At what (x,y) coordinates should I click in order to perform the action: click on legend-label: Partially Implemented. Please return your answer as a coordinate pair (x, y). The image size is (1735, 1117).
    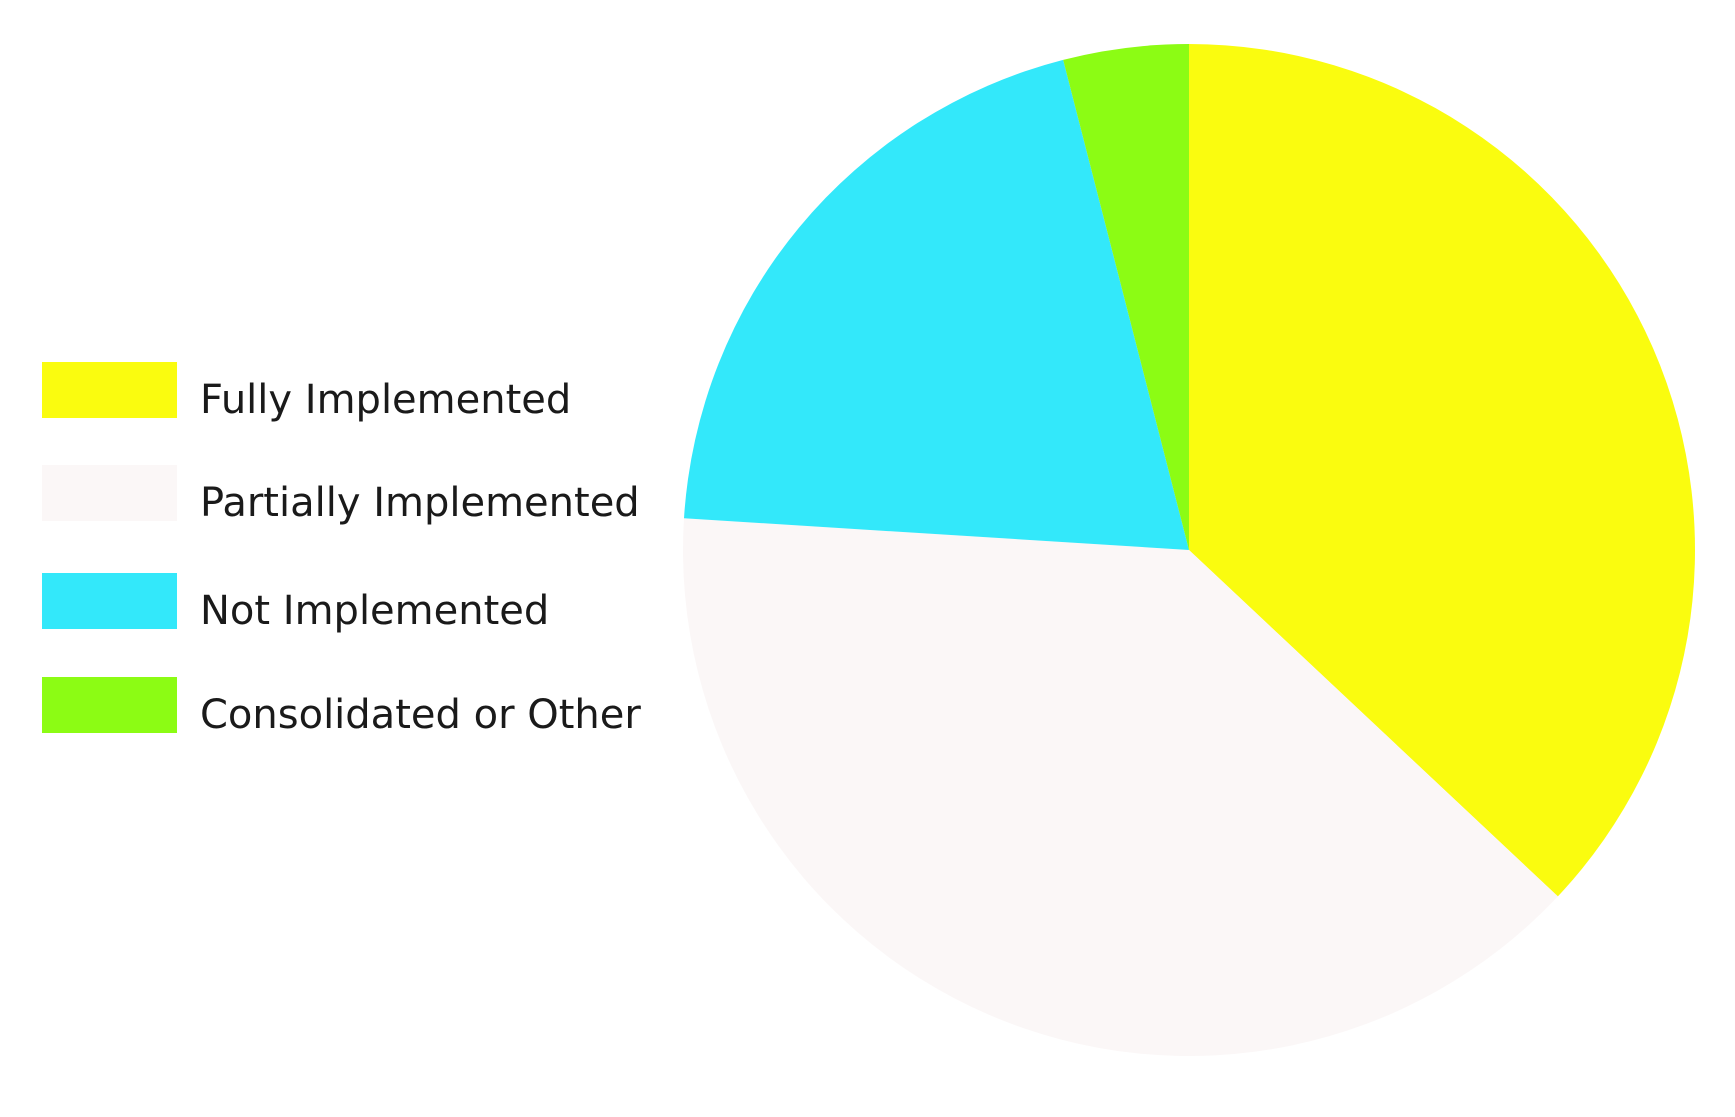
    Looking at the image, I should click on (420, 503).